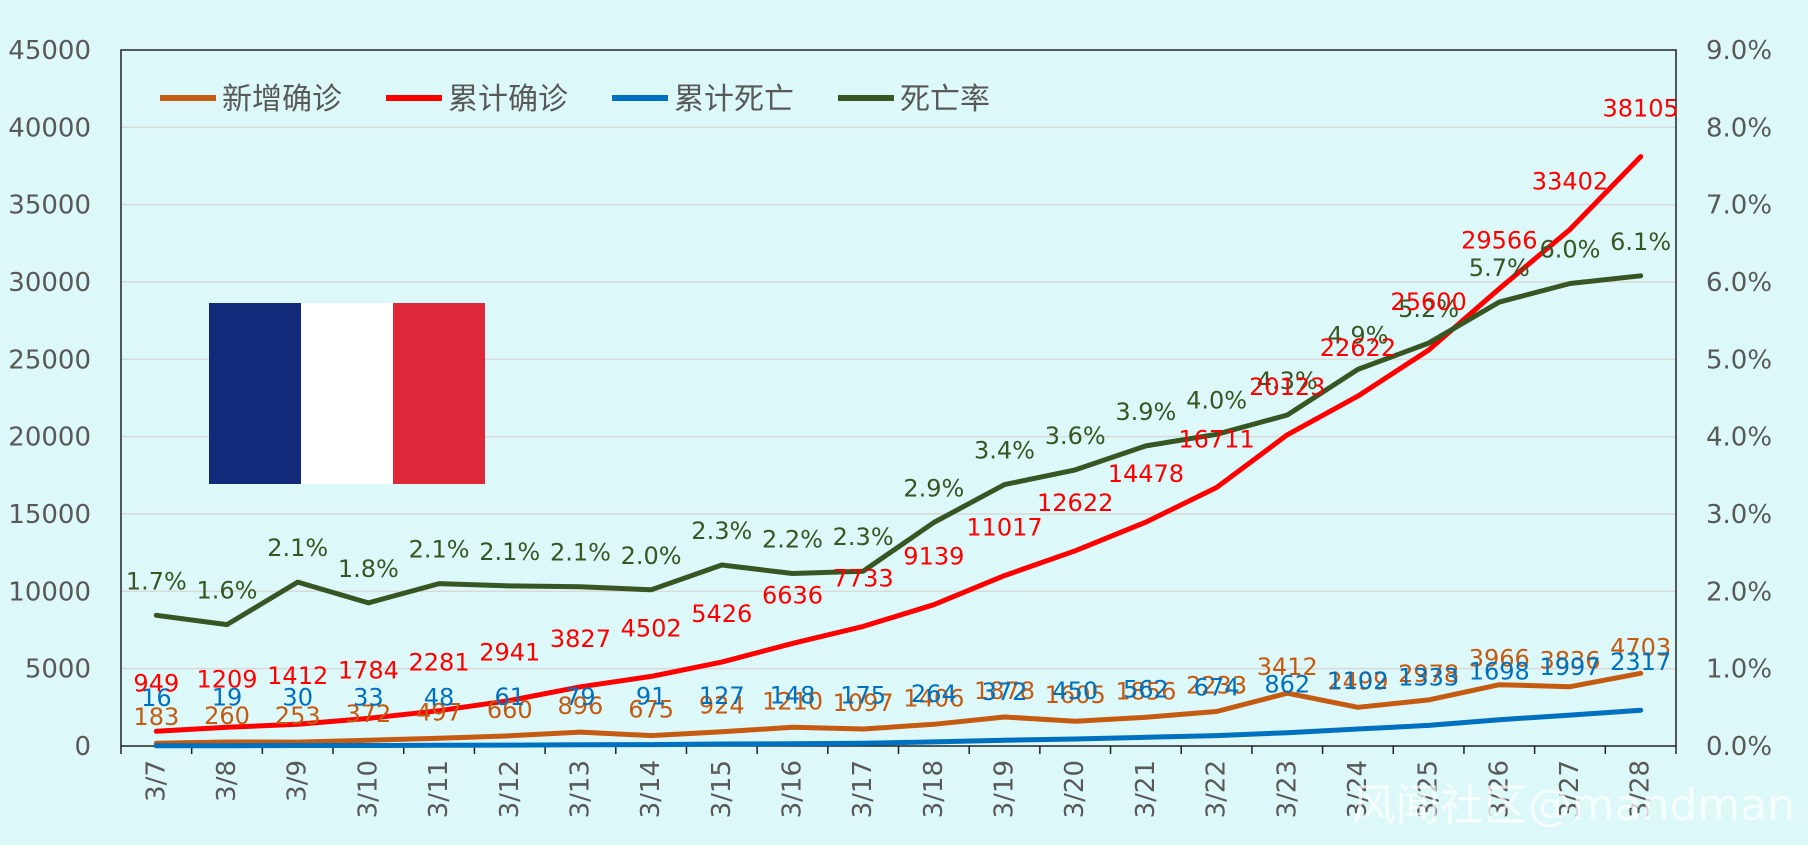 The image size is (1808, 845). Describe the element at coordinates (1146, 789) in the screenshot. I see `x-tick-label: 3/21` at that location.